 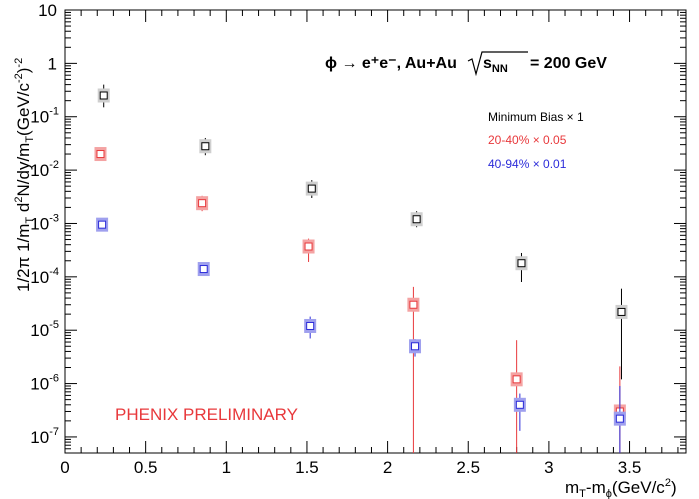 I want to click on x-tick-label: 3, so click(x=548, y=467).